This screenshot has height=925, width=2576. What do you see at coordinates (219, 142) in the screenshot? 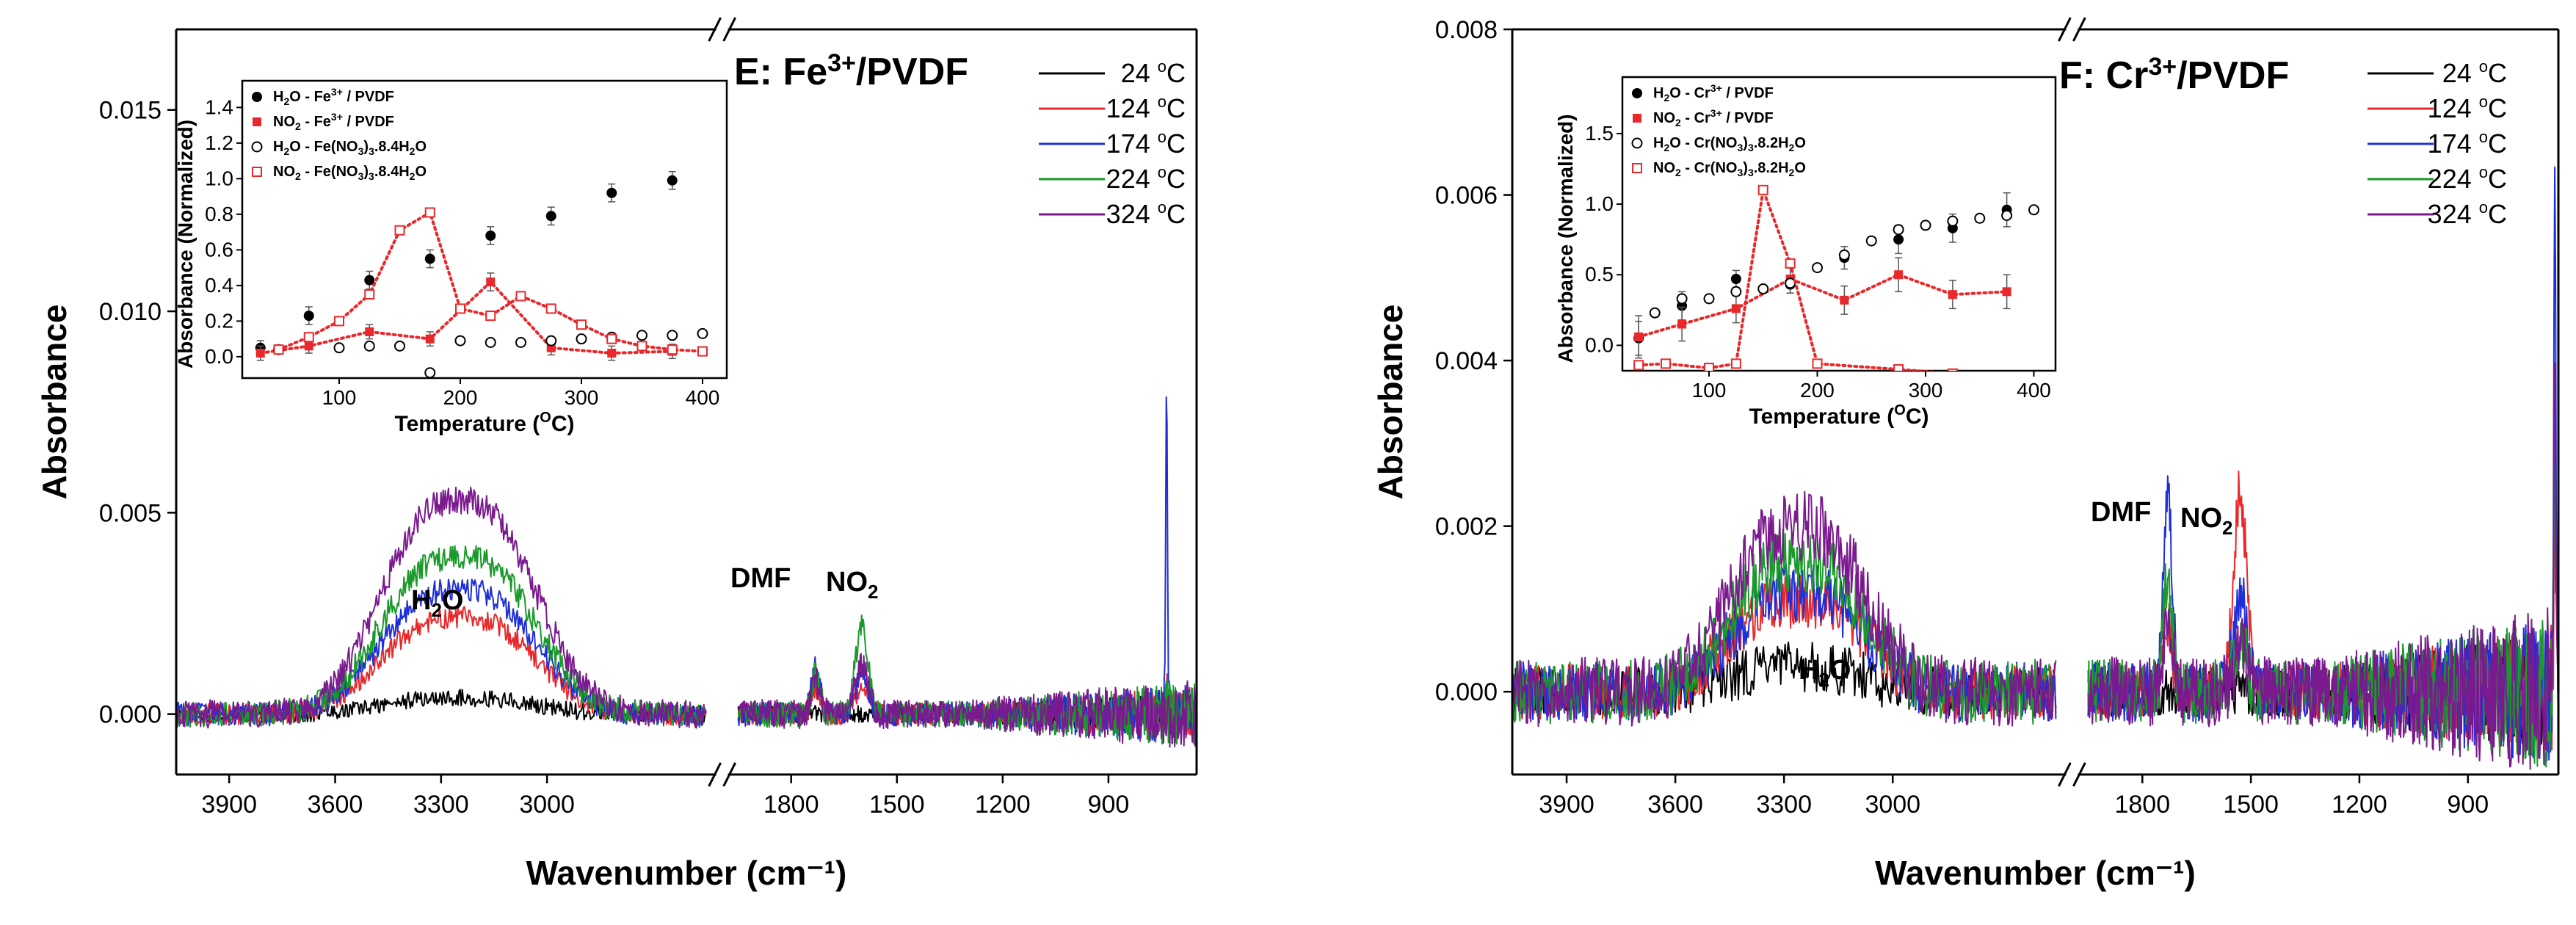
I see `inset-y-tick-label: 1.2` at bounding box center [219, 142].